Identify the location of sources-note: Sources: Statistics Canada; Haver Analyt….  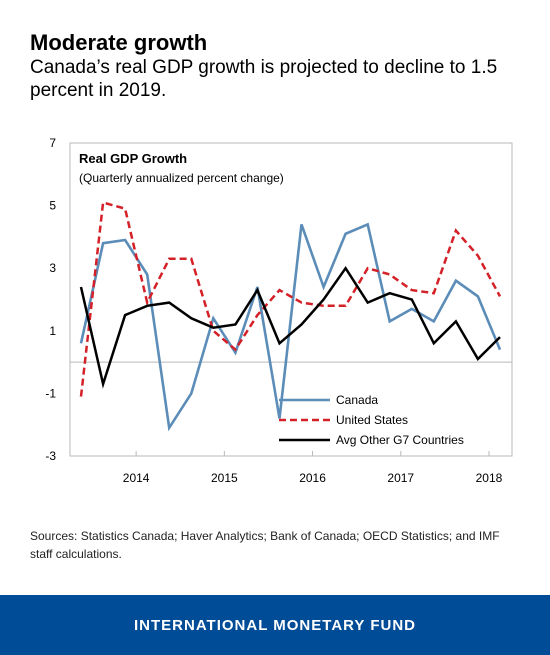
(265, 545).